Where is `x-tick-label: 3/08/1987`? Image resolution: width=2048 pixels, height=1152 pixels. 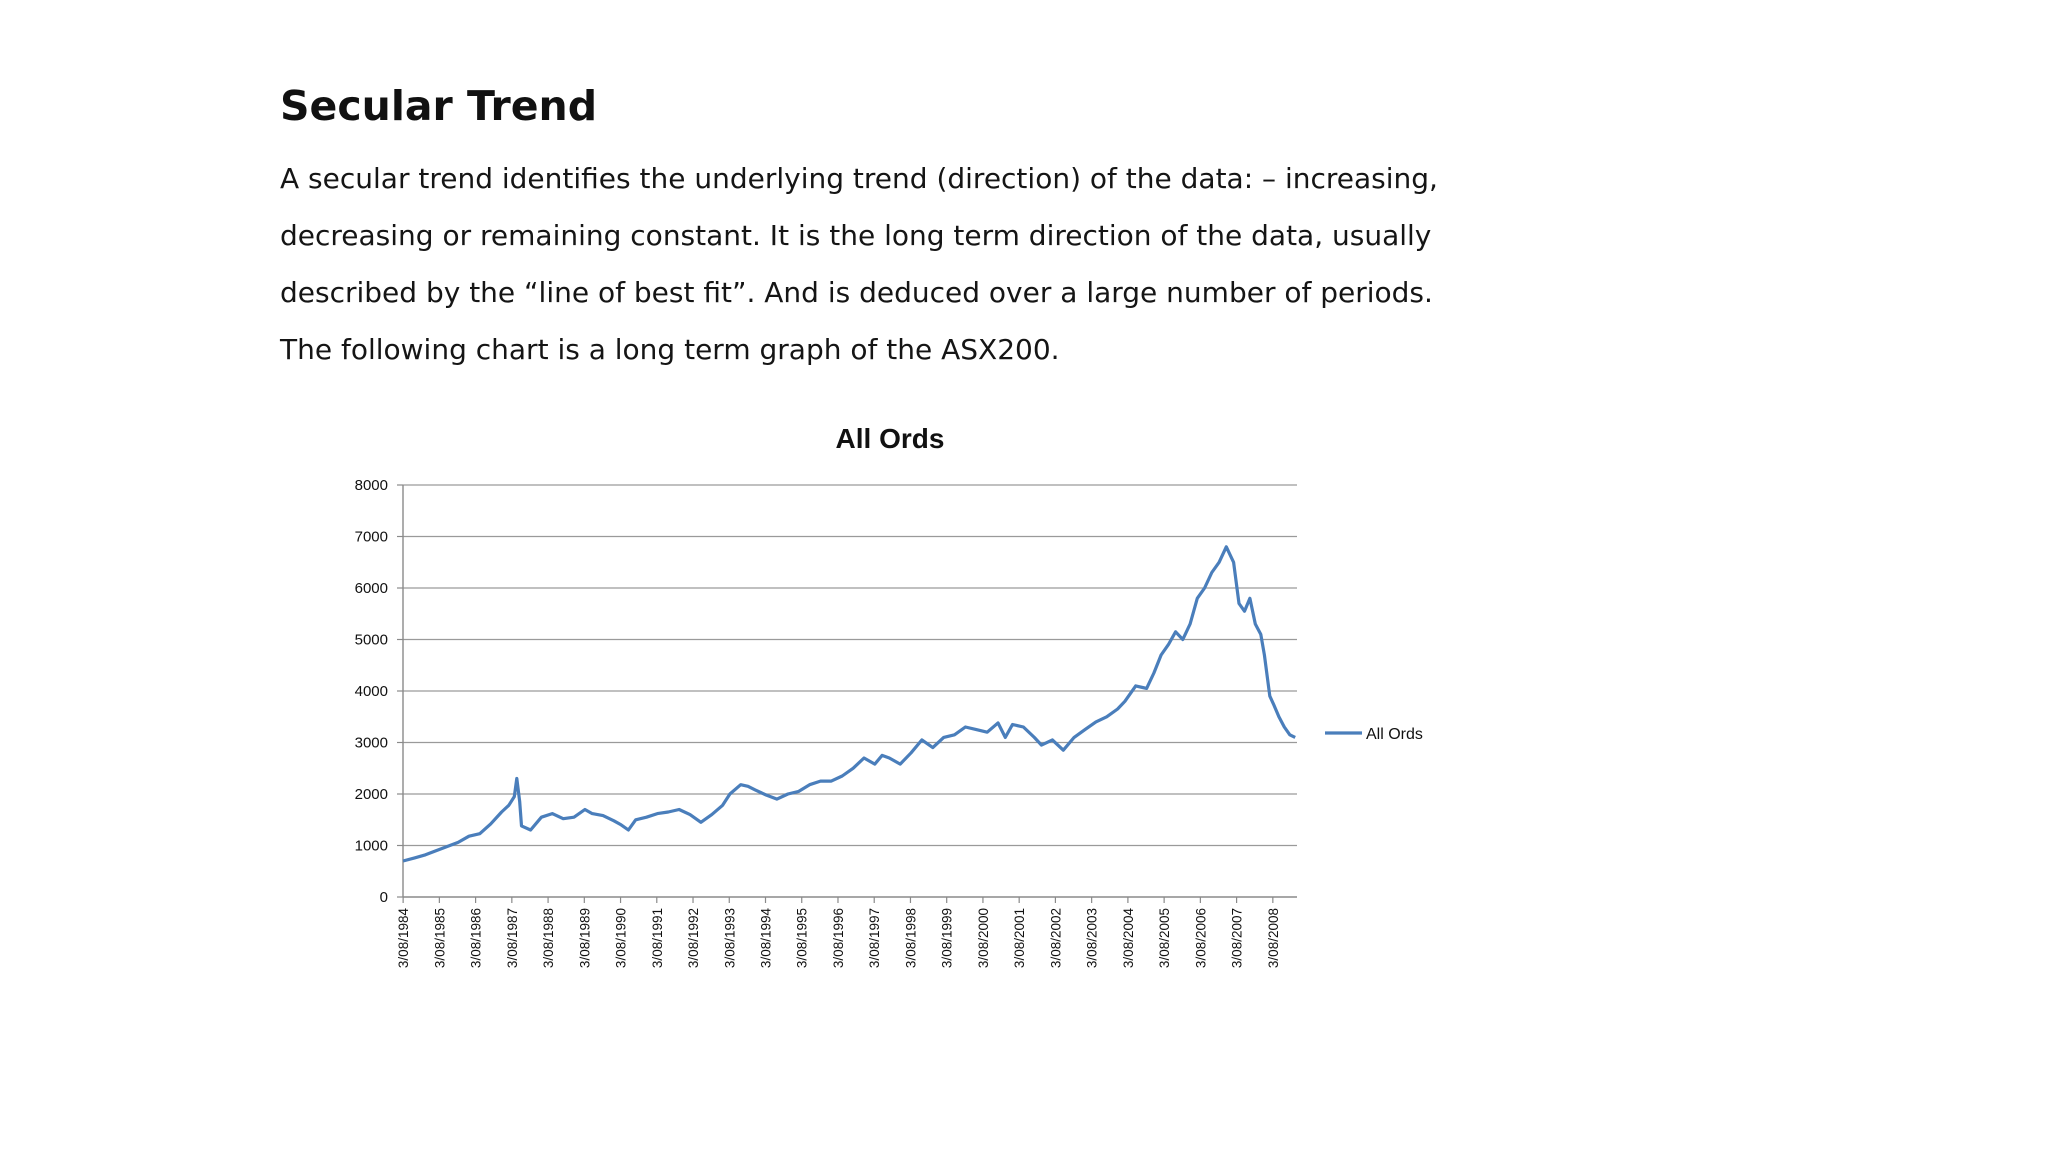 x-tick-label: 3/08/1987 is located at coordinates (512, 938).